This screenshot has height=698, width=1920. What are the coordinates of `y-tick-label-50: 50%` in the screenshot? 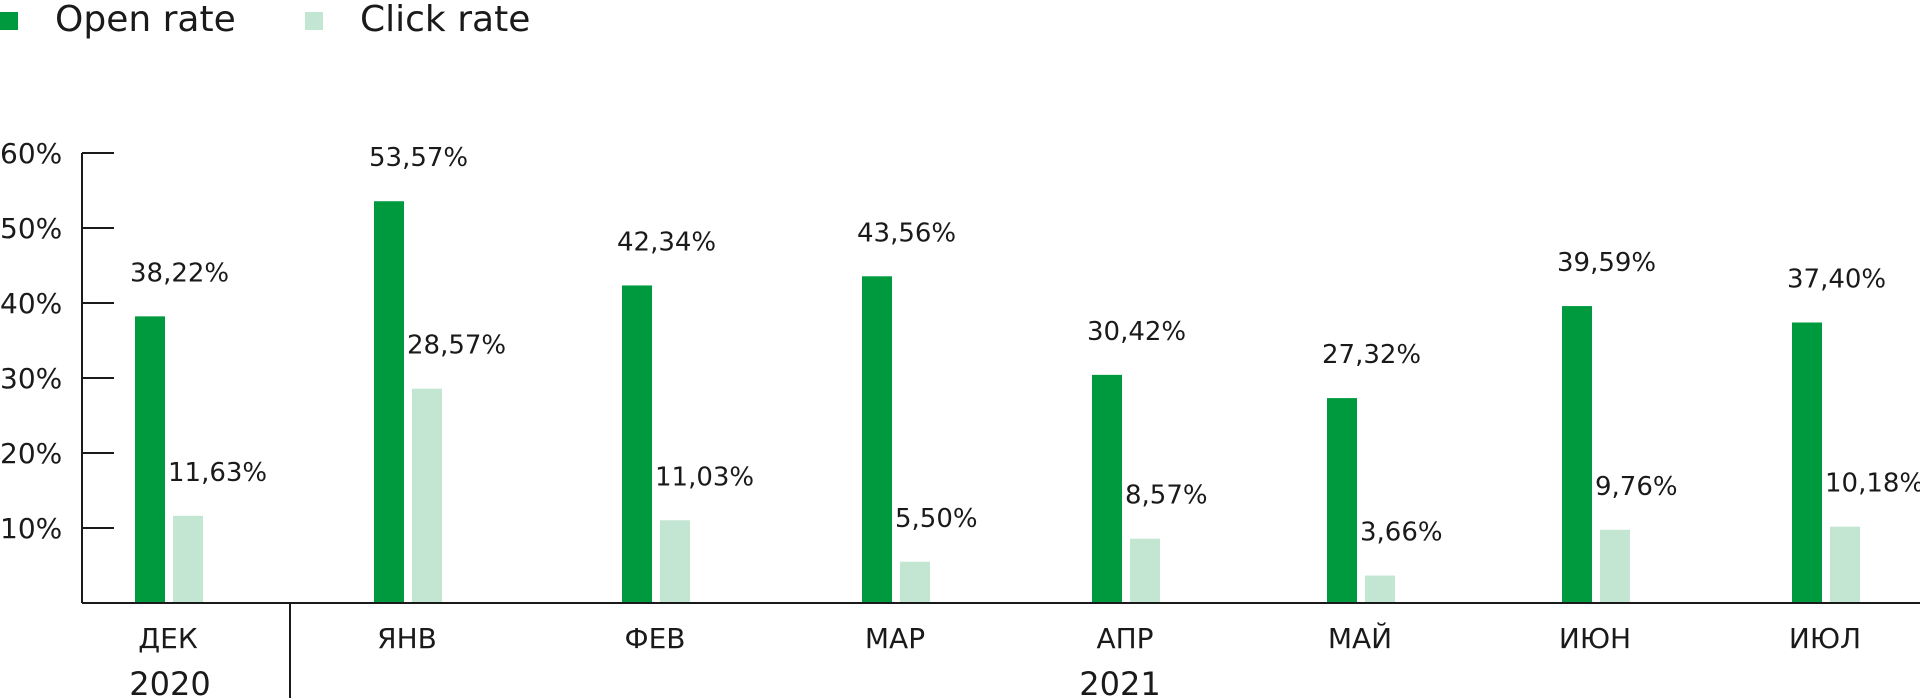 It's located at (31, 228).